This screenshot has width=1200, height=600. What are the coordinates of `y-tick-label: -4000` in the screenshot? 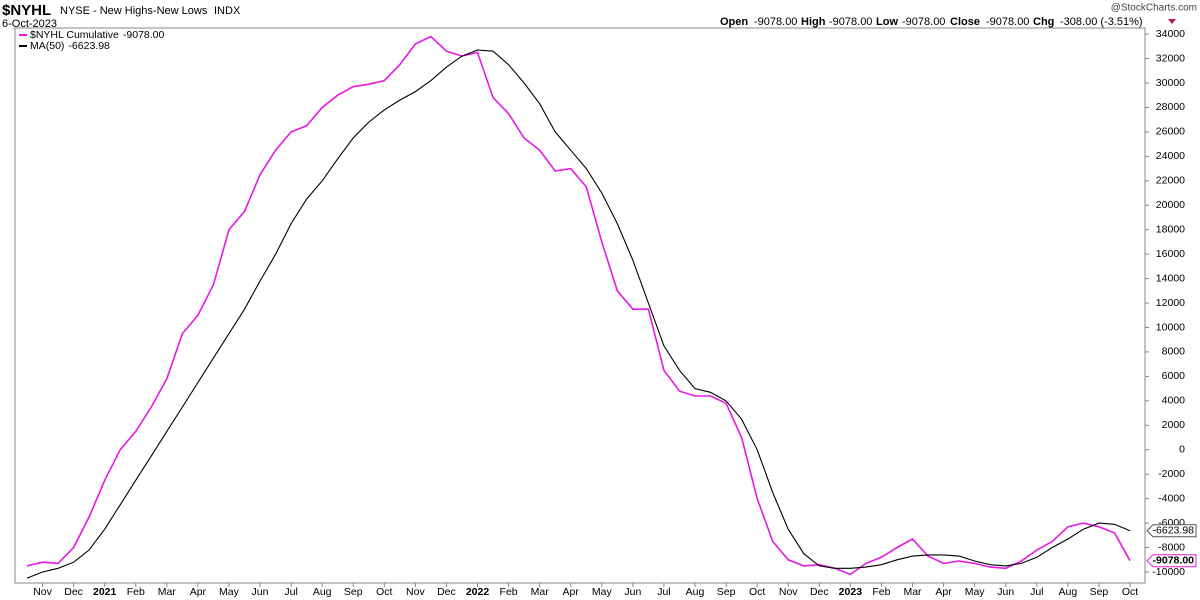 It's located at (1171, 498).